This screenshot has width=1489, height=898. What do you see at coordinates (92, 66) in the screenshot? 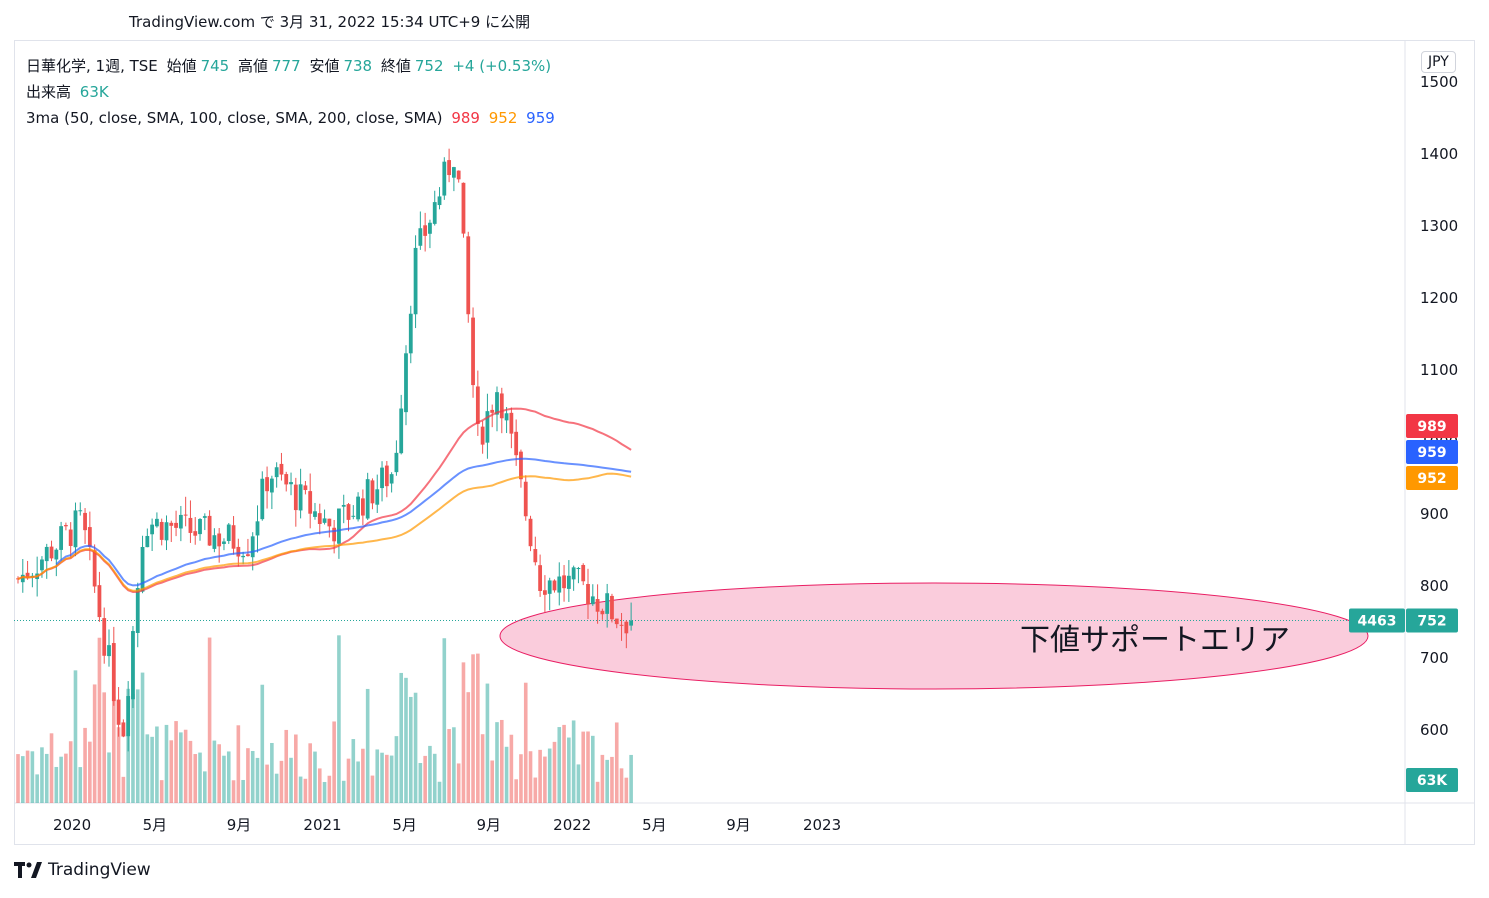
I see `symbol-label: 日華化学, 1週, TSE` at bounding box center [92, 66].